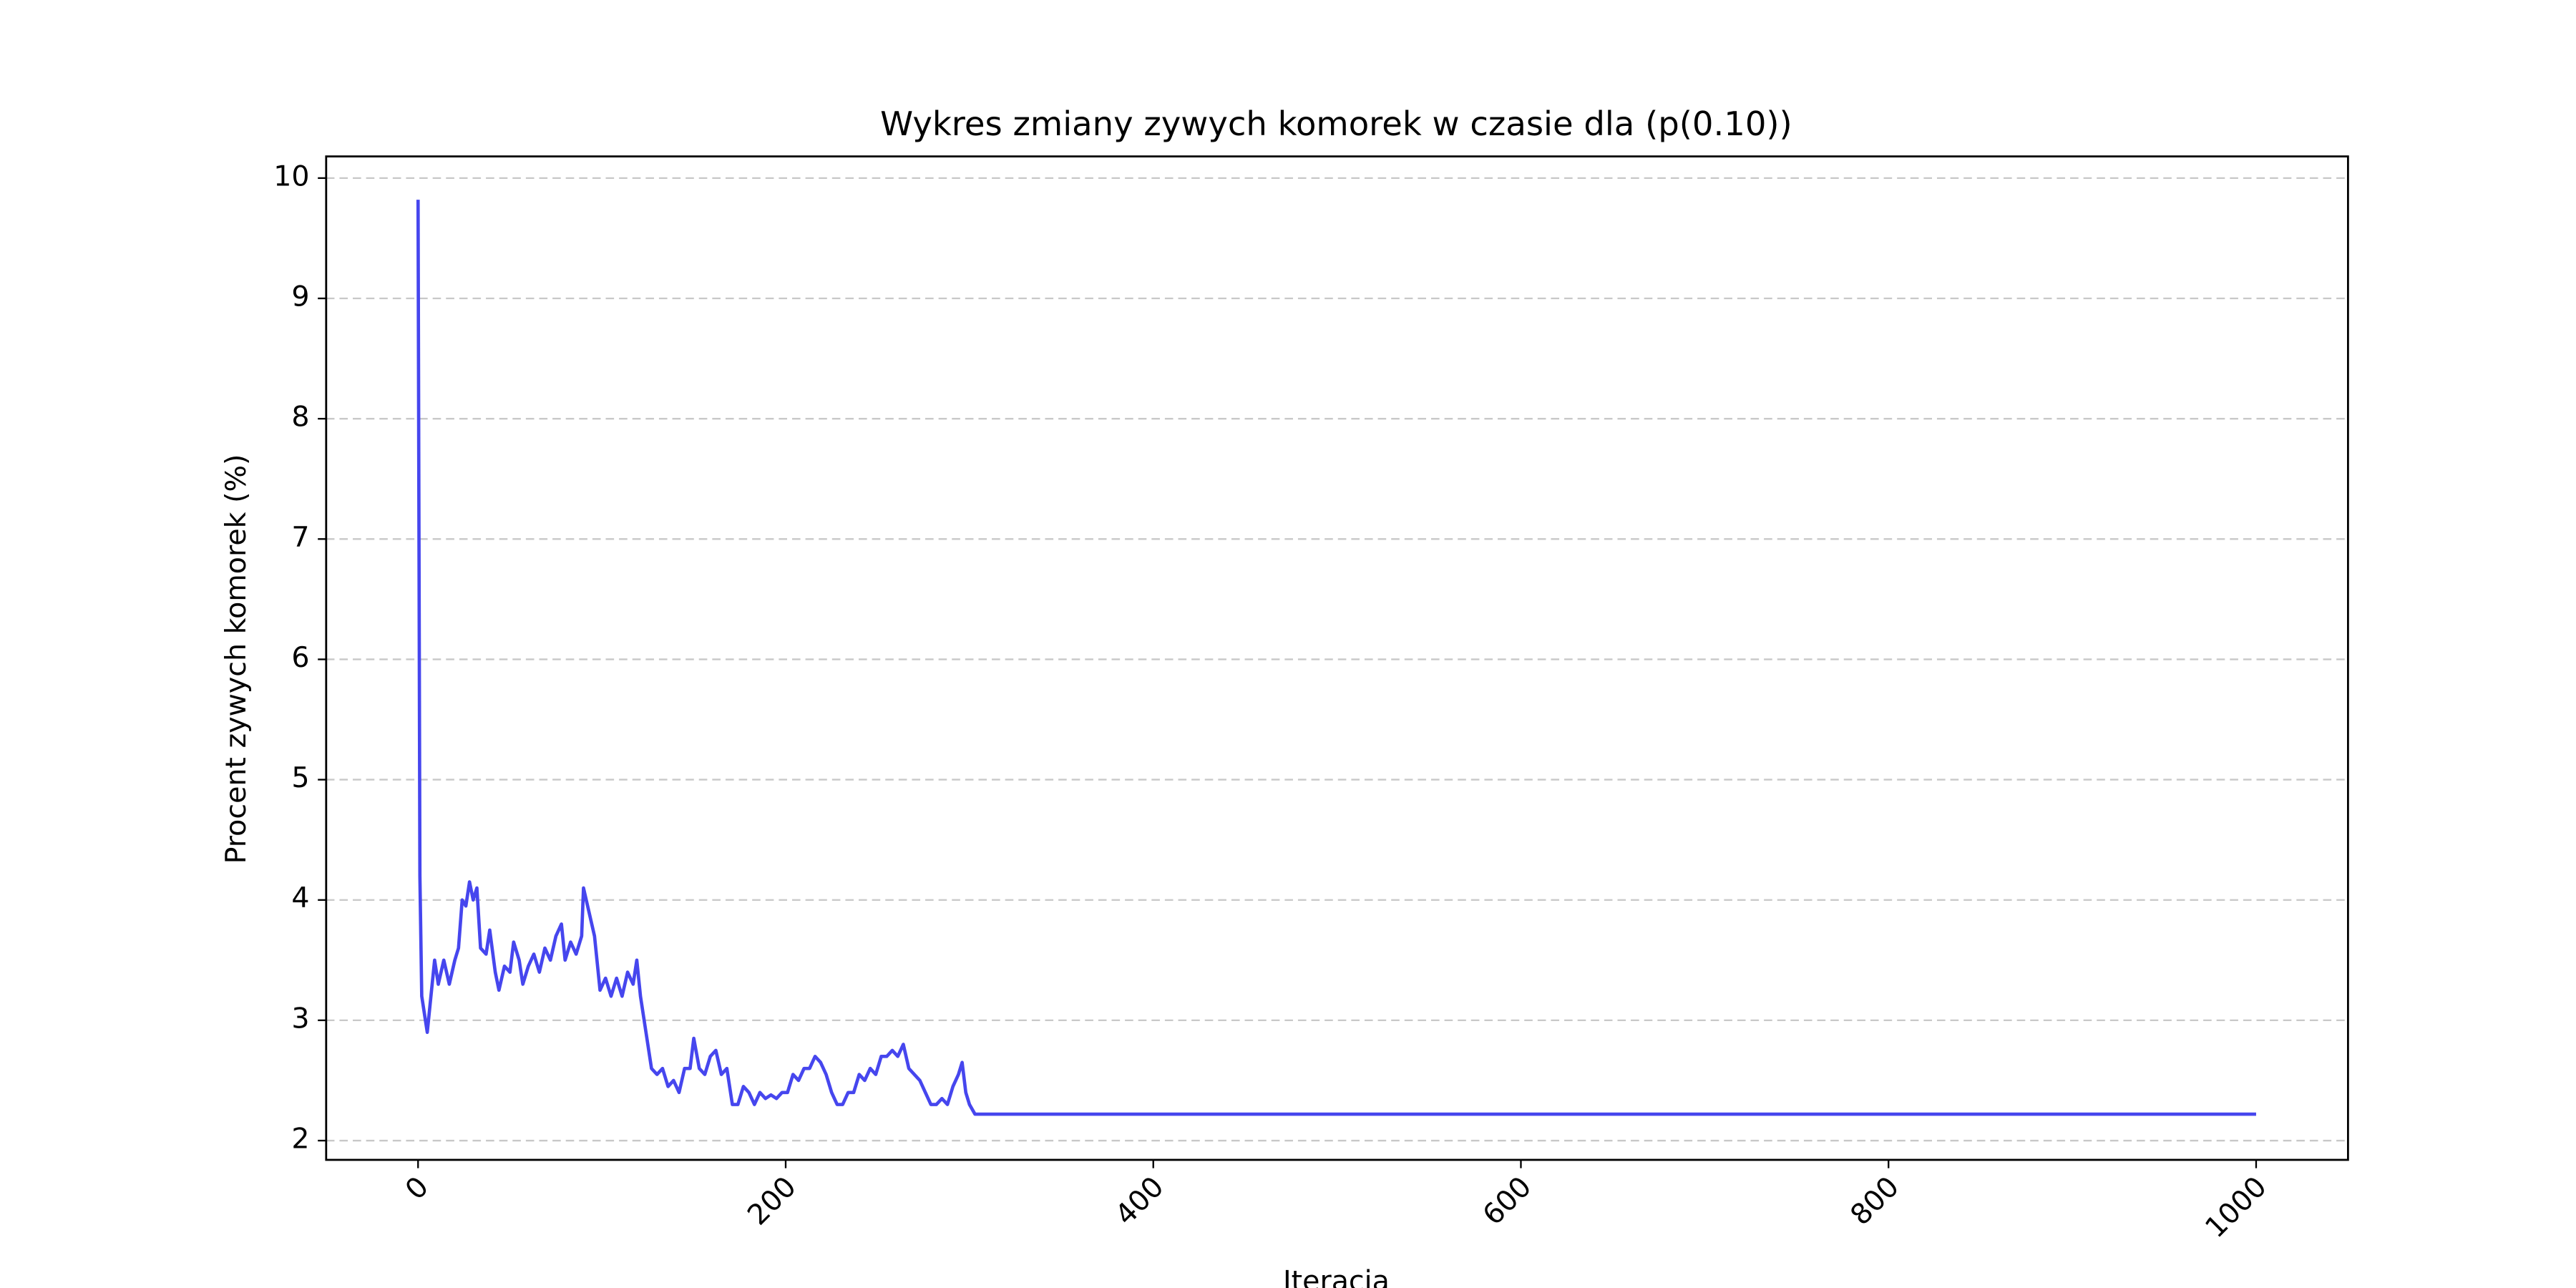 This screenshot has height=1288, width=2576. I want to click on y-tick-label: 8, so click(300, 417).